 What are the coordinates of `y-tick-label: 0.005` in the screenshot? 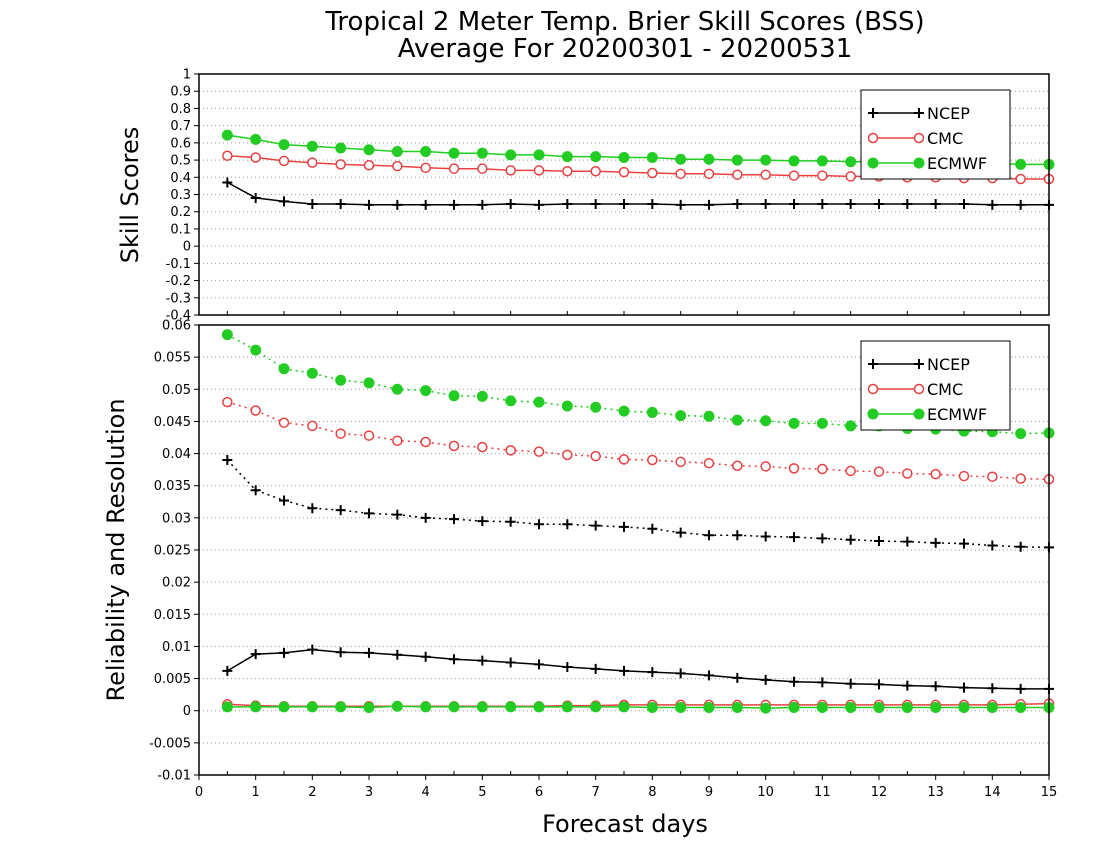 It's located at (172, 679).